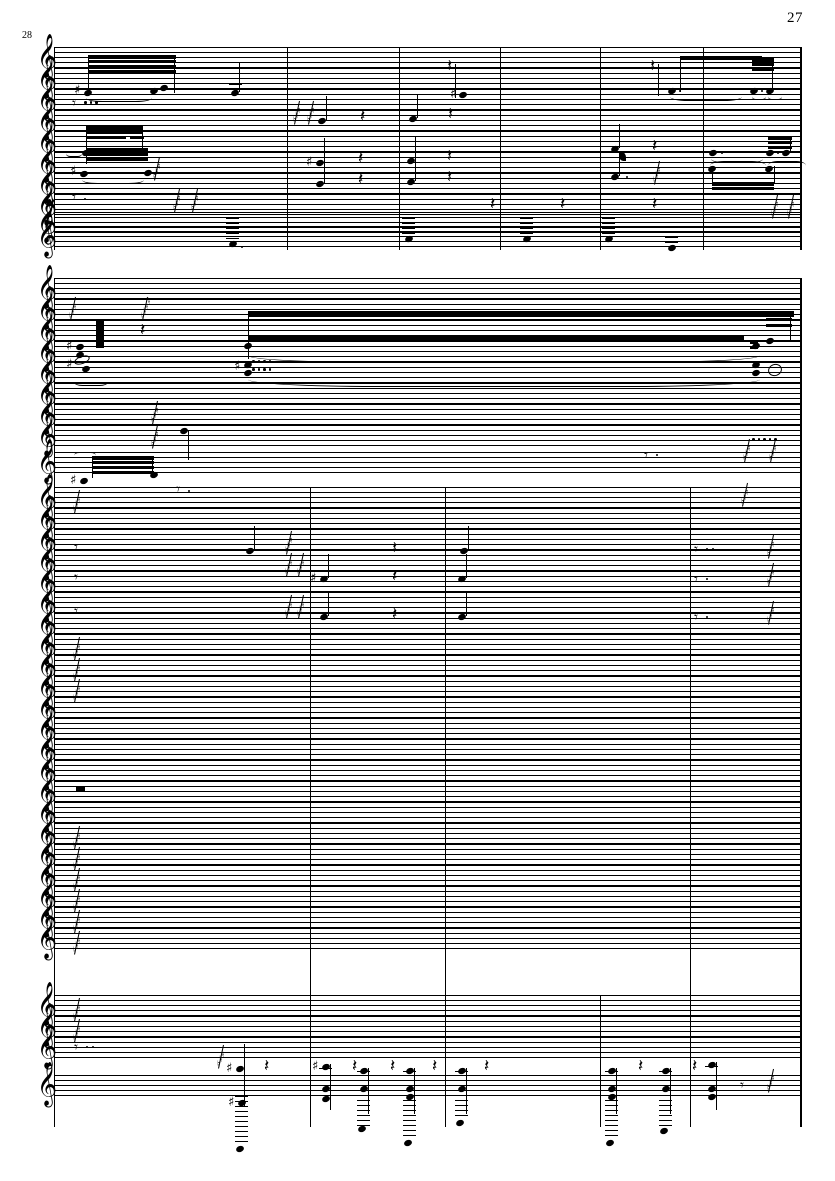  I want to click on system-2-end-barline, so click(801, 387).